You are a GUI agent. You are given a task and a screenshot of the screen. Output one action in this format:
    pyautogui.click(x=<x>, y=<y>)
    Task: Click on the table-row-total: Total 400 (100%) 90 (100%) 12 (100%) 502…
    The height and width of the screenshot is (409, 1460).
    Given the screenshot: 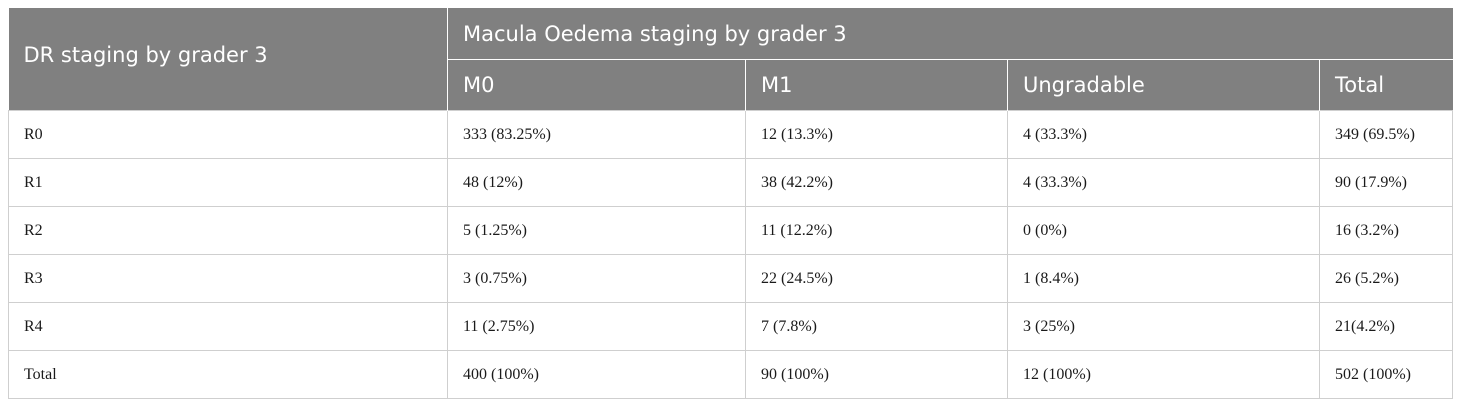 What is the action you would take?
    pyautogui.click(x=731, y=374)
    